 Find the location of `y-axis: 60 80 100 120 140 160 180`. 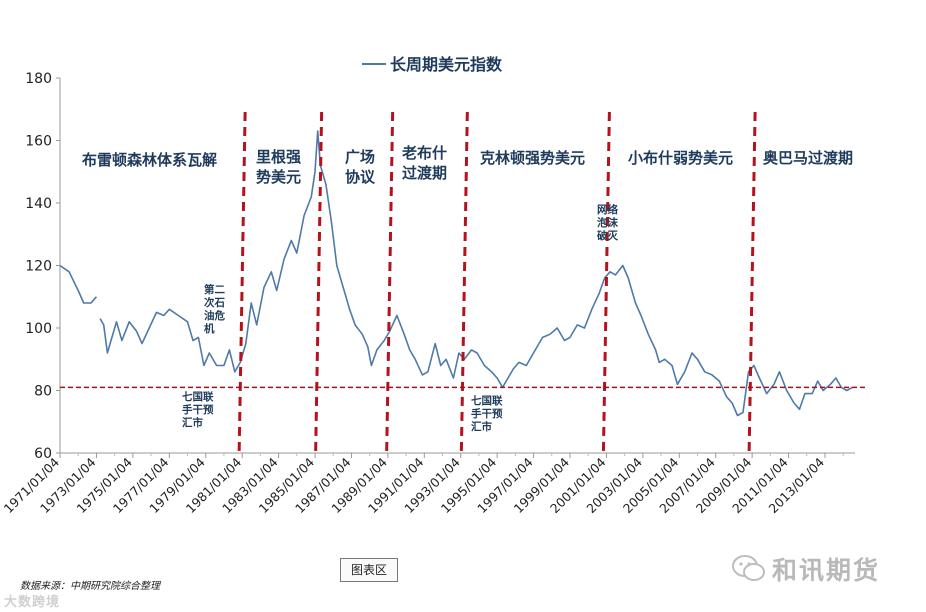

y-axis: 60 80 100 120 140 160 180 is located at coordinates (42, 266).